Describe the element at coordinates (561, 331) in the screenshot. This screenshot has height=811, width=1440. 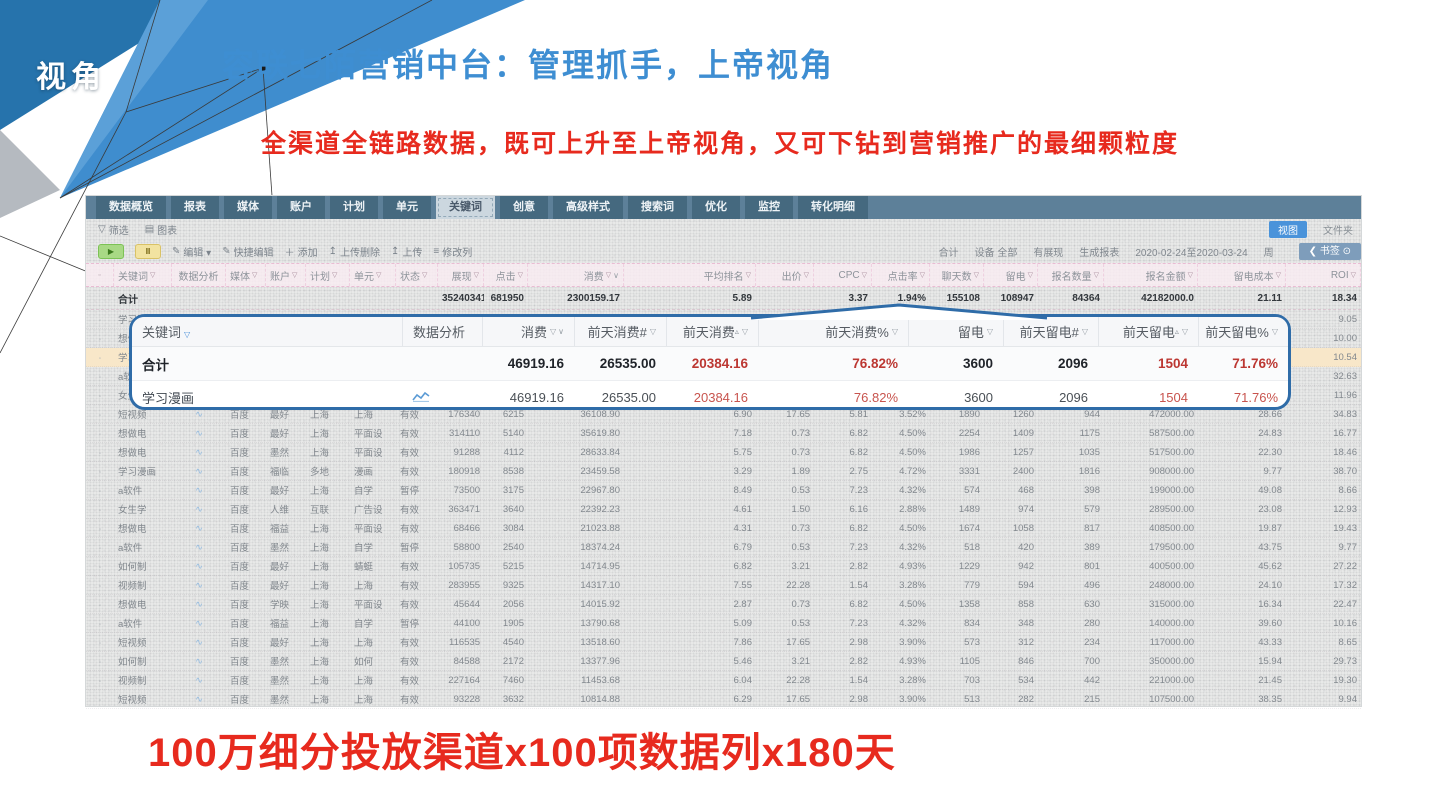
I see `dropdown-caret-icon: ∨` at that location.